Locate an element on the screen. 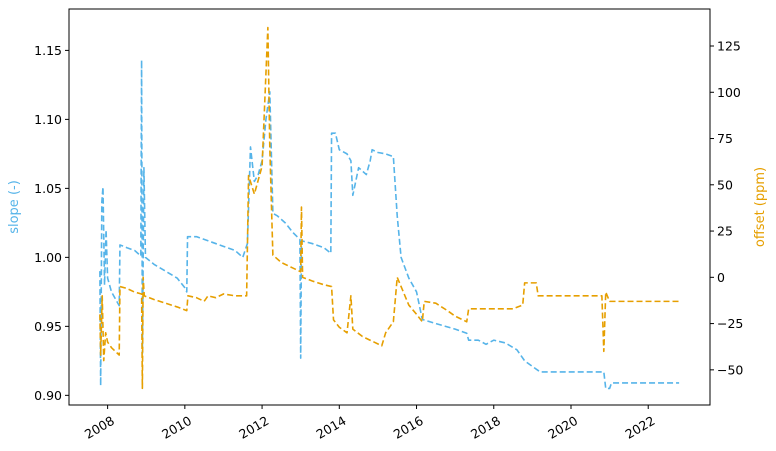 Image resolution: width=776 pixels, height=451 pixels. x-tick-label: 2014 is located at coordinates (331, 427).